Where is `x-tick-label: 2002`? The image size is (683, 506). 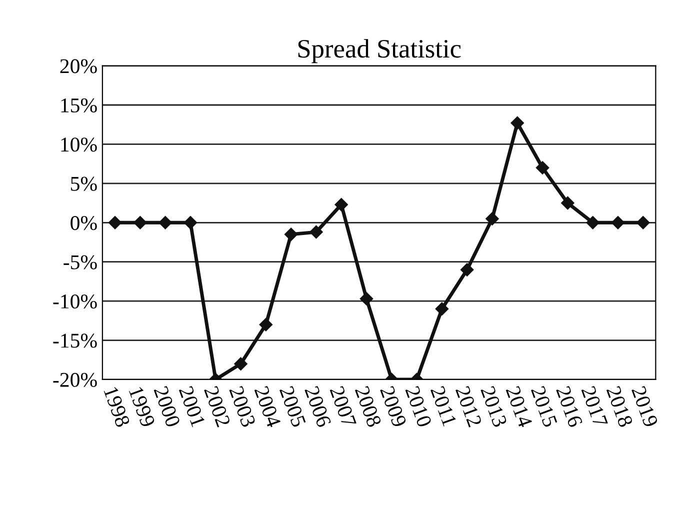
x-tick-label: 2002 is located at coordinates (217, 406).